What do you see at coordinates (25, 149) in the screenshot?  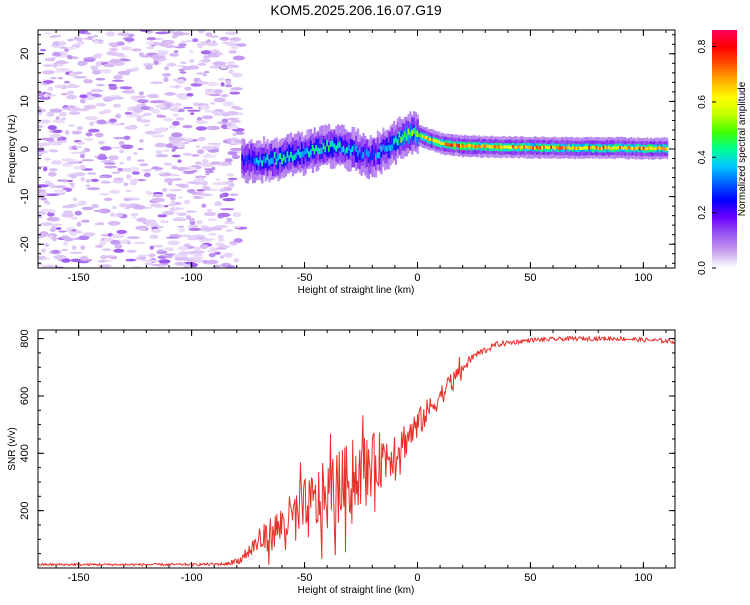 I see `spectrogram-y-tick-label: 0` at bounding box center [25, 149].